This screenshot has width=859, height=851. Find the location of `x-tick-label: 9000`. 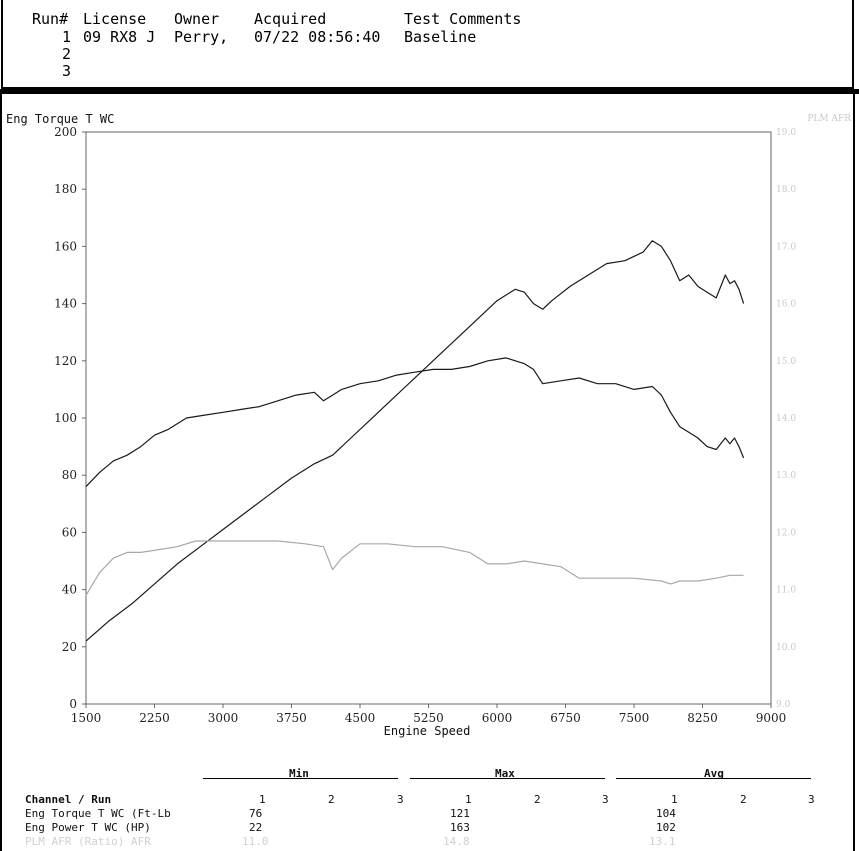

x-tick-label: 9000 is located at coordinates (771, 718).